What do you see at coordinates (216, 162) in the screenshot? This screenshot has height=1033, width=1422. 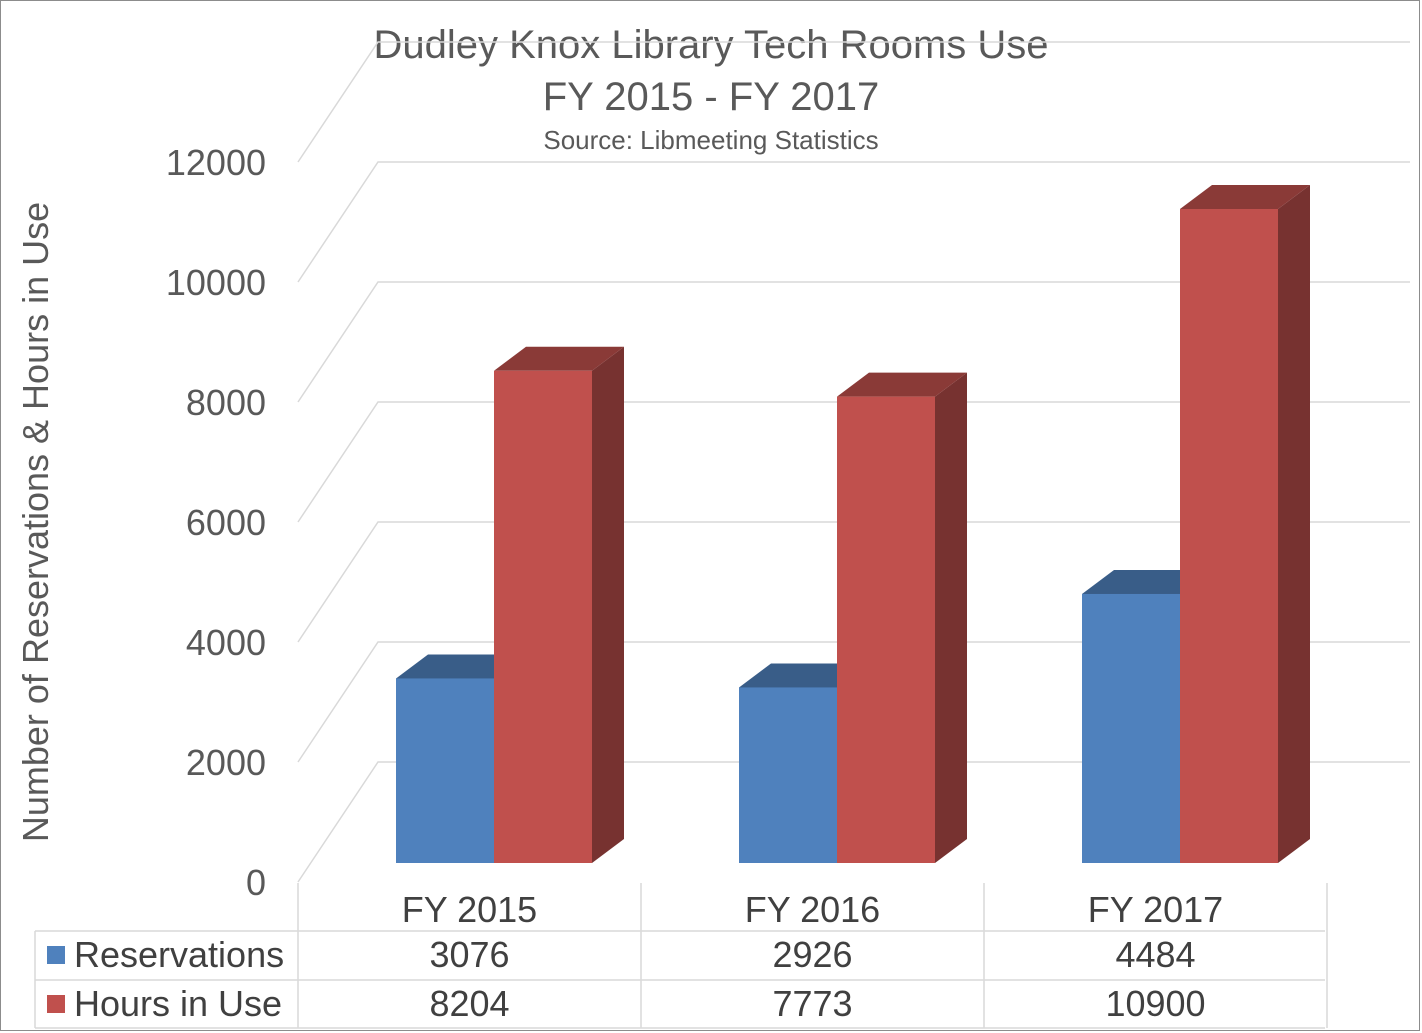 I see `y-tick-label: 12000` at bounding box center [216, 162].